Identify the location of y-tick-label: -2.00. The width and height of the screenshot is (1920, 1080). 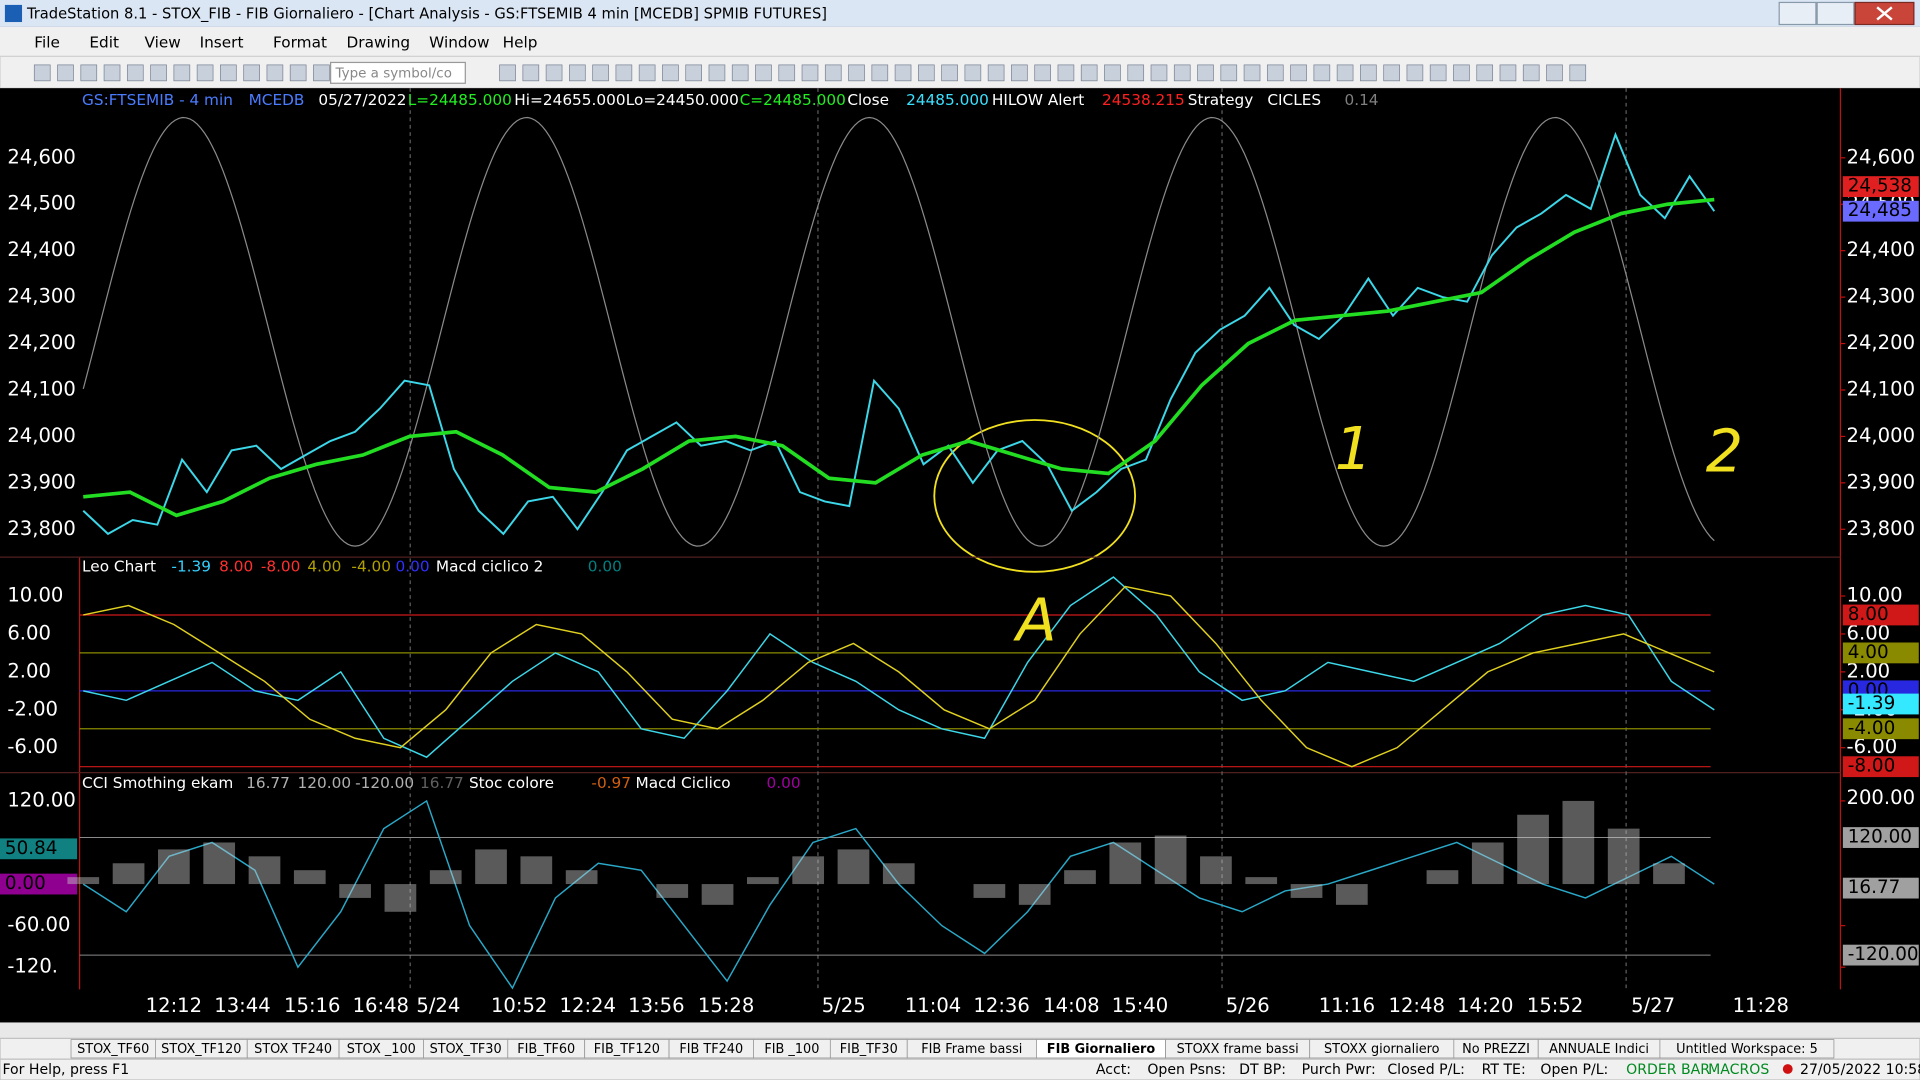
(32, 708).